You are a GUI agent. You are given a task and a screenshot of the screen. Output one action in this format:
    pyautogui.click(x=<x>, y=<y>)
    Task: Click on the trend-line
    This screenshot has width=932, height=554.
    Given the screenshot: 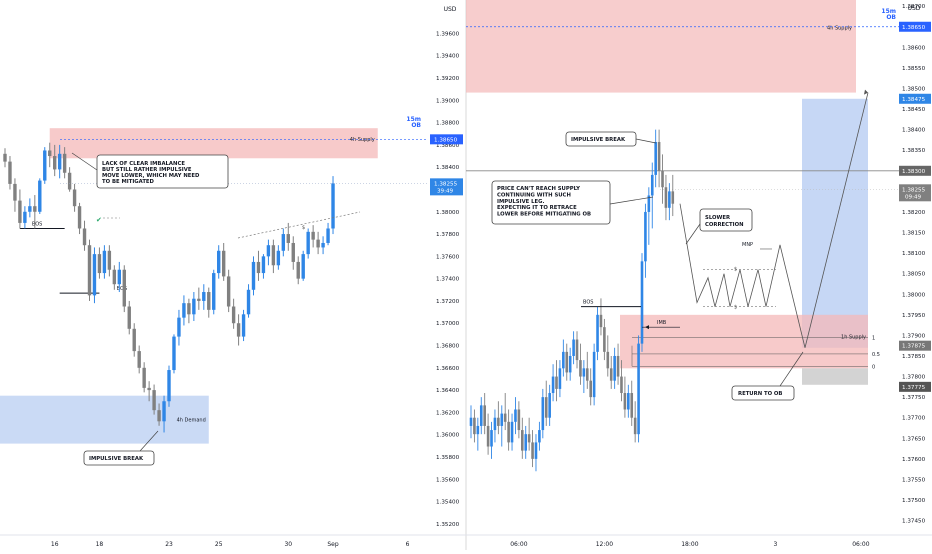 What is the action you would take?
    pyautogui.click(x=299, y=225)
    